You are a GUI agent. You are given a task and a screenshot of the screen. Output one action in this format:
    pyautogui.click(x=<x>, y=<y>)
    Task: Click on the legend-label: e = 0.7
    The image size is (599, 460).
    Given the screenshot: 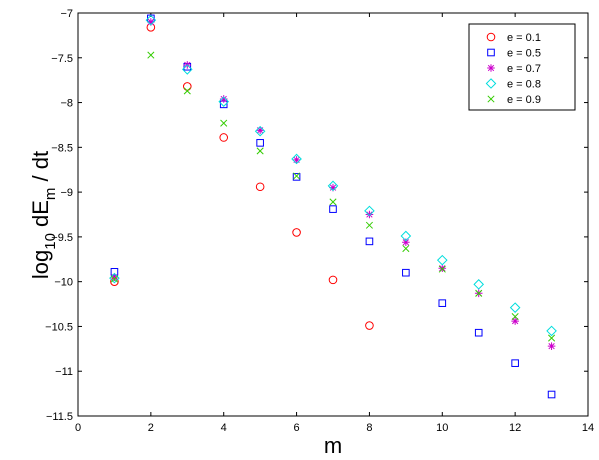 What is the action you would take?
    pyautogui.click(x=524, y=69)
    